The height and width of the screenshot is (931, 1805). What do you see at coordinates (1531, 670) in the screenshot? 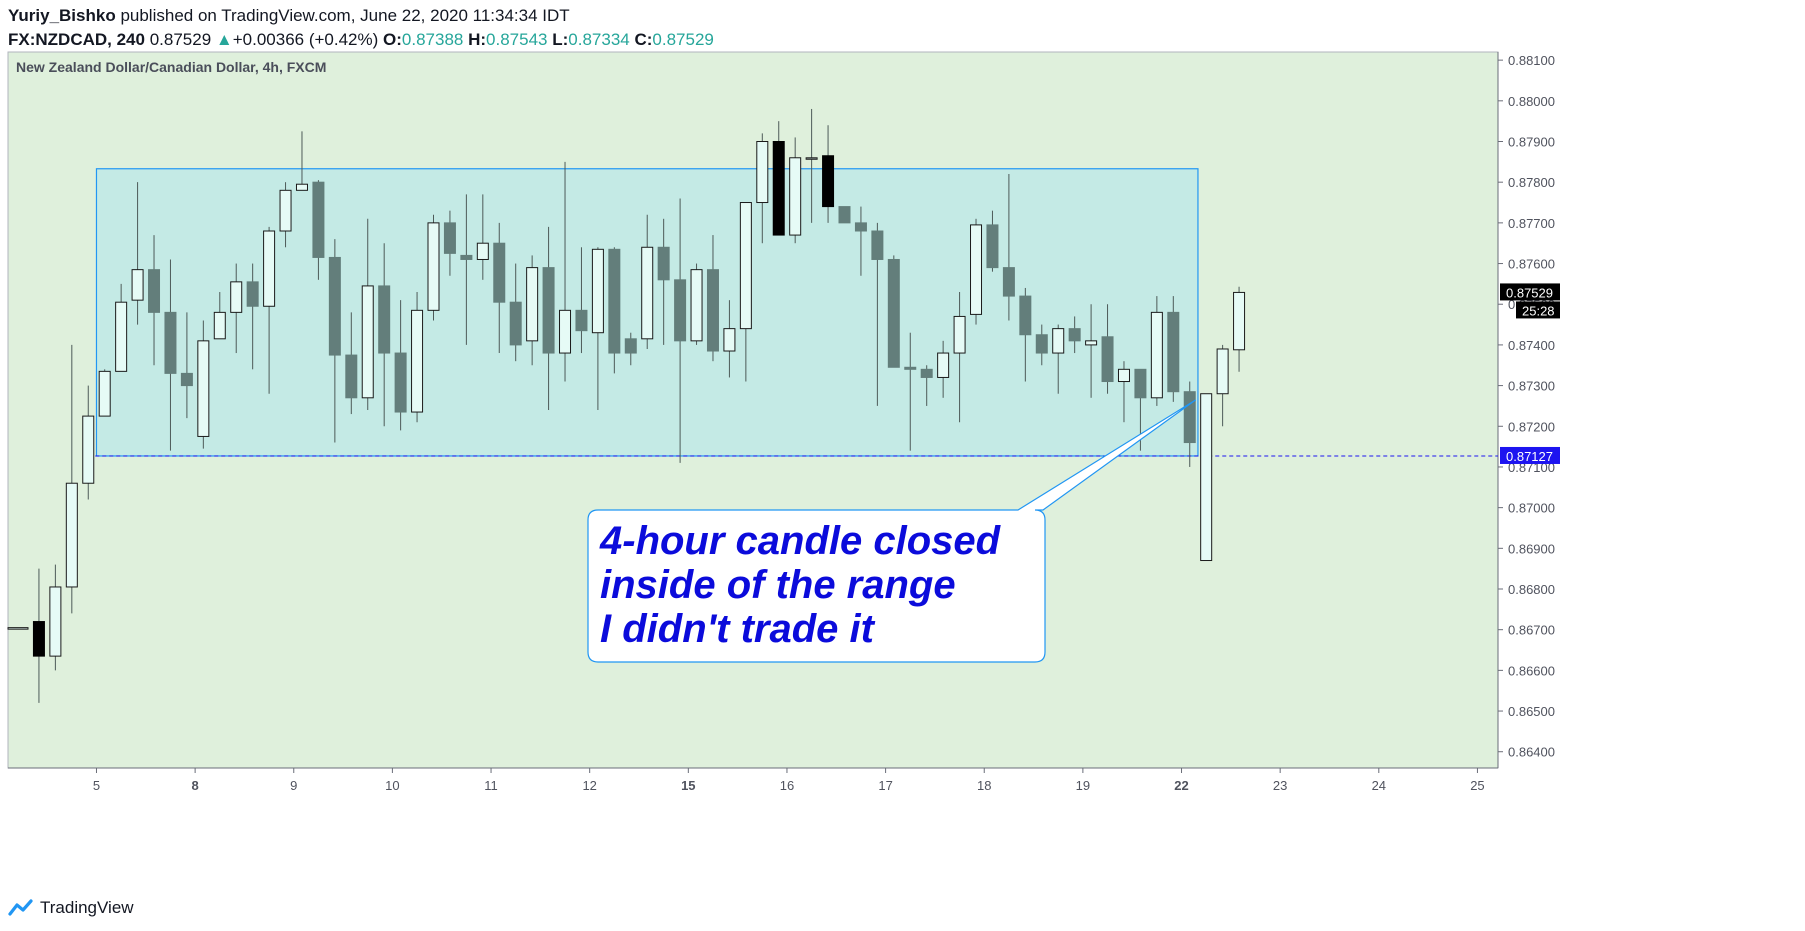
I see `y-tick-label: 0.86600` at bounding box center [1531, 670].